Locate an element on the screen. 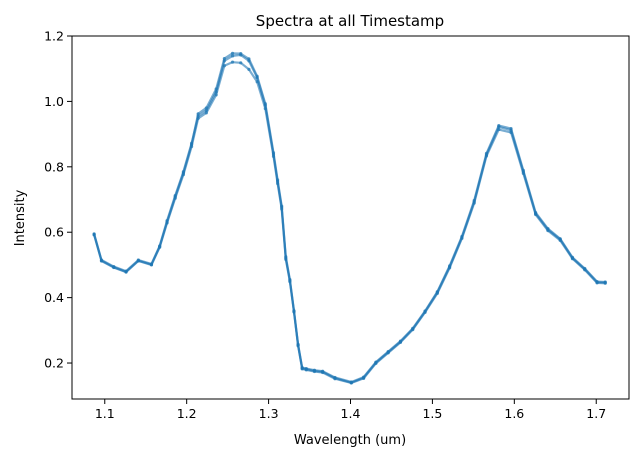 The width and height of the screenshot is (641, 459). y-tick-label: 1.2 is located at coordinates (54, 36).